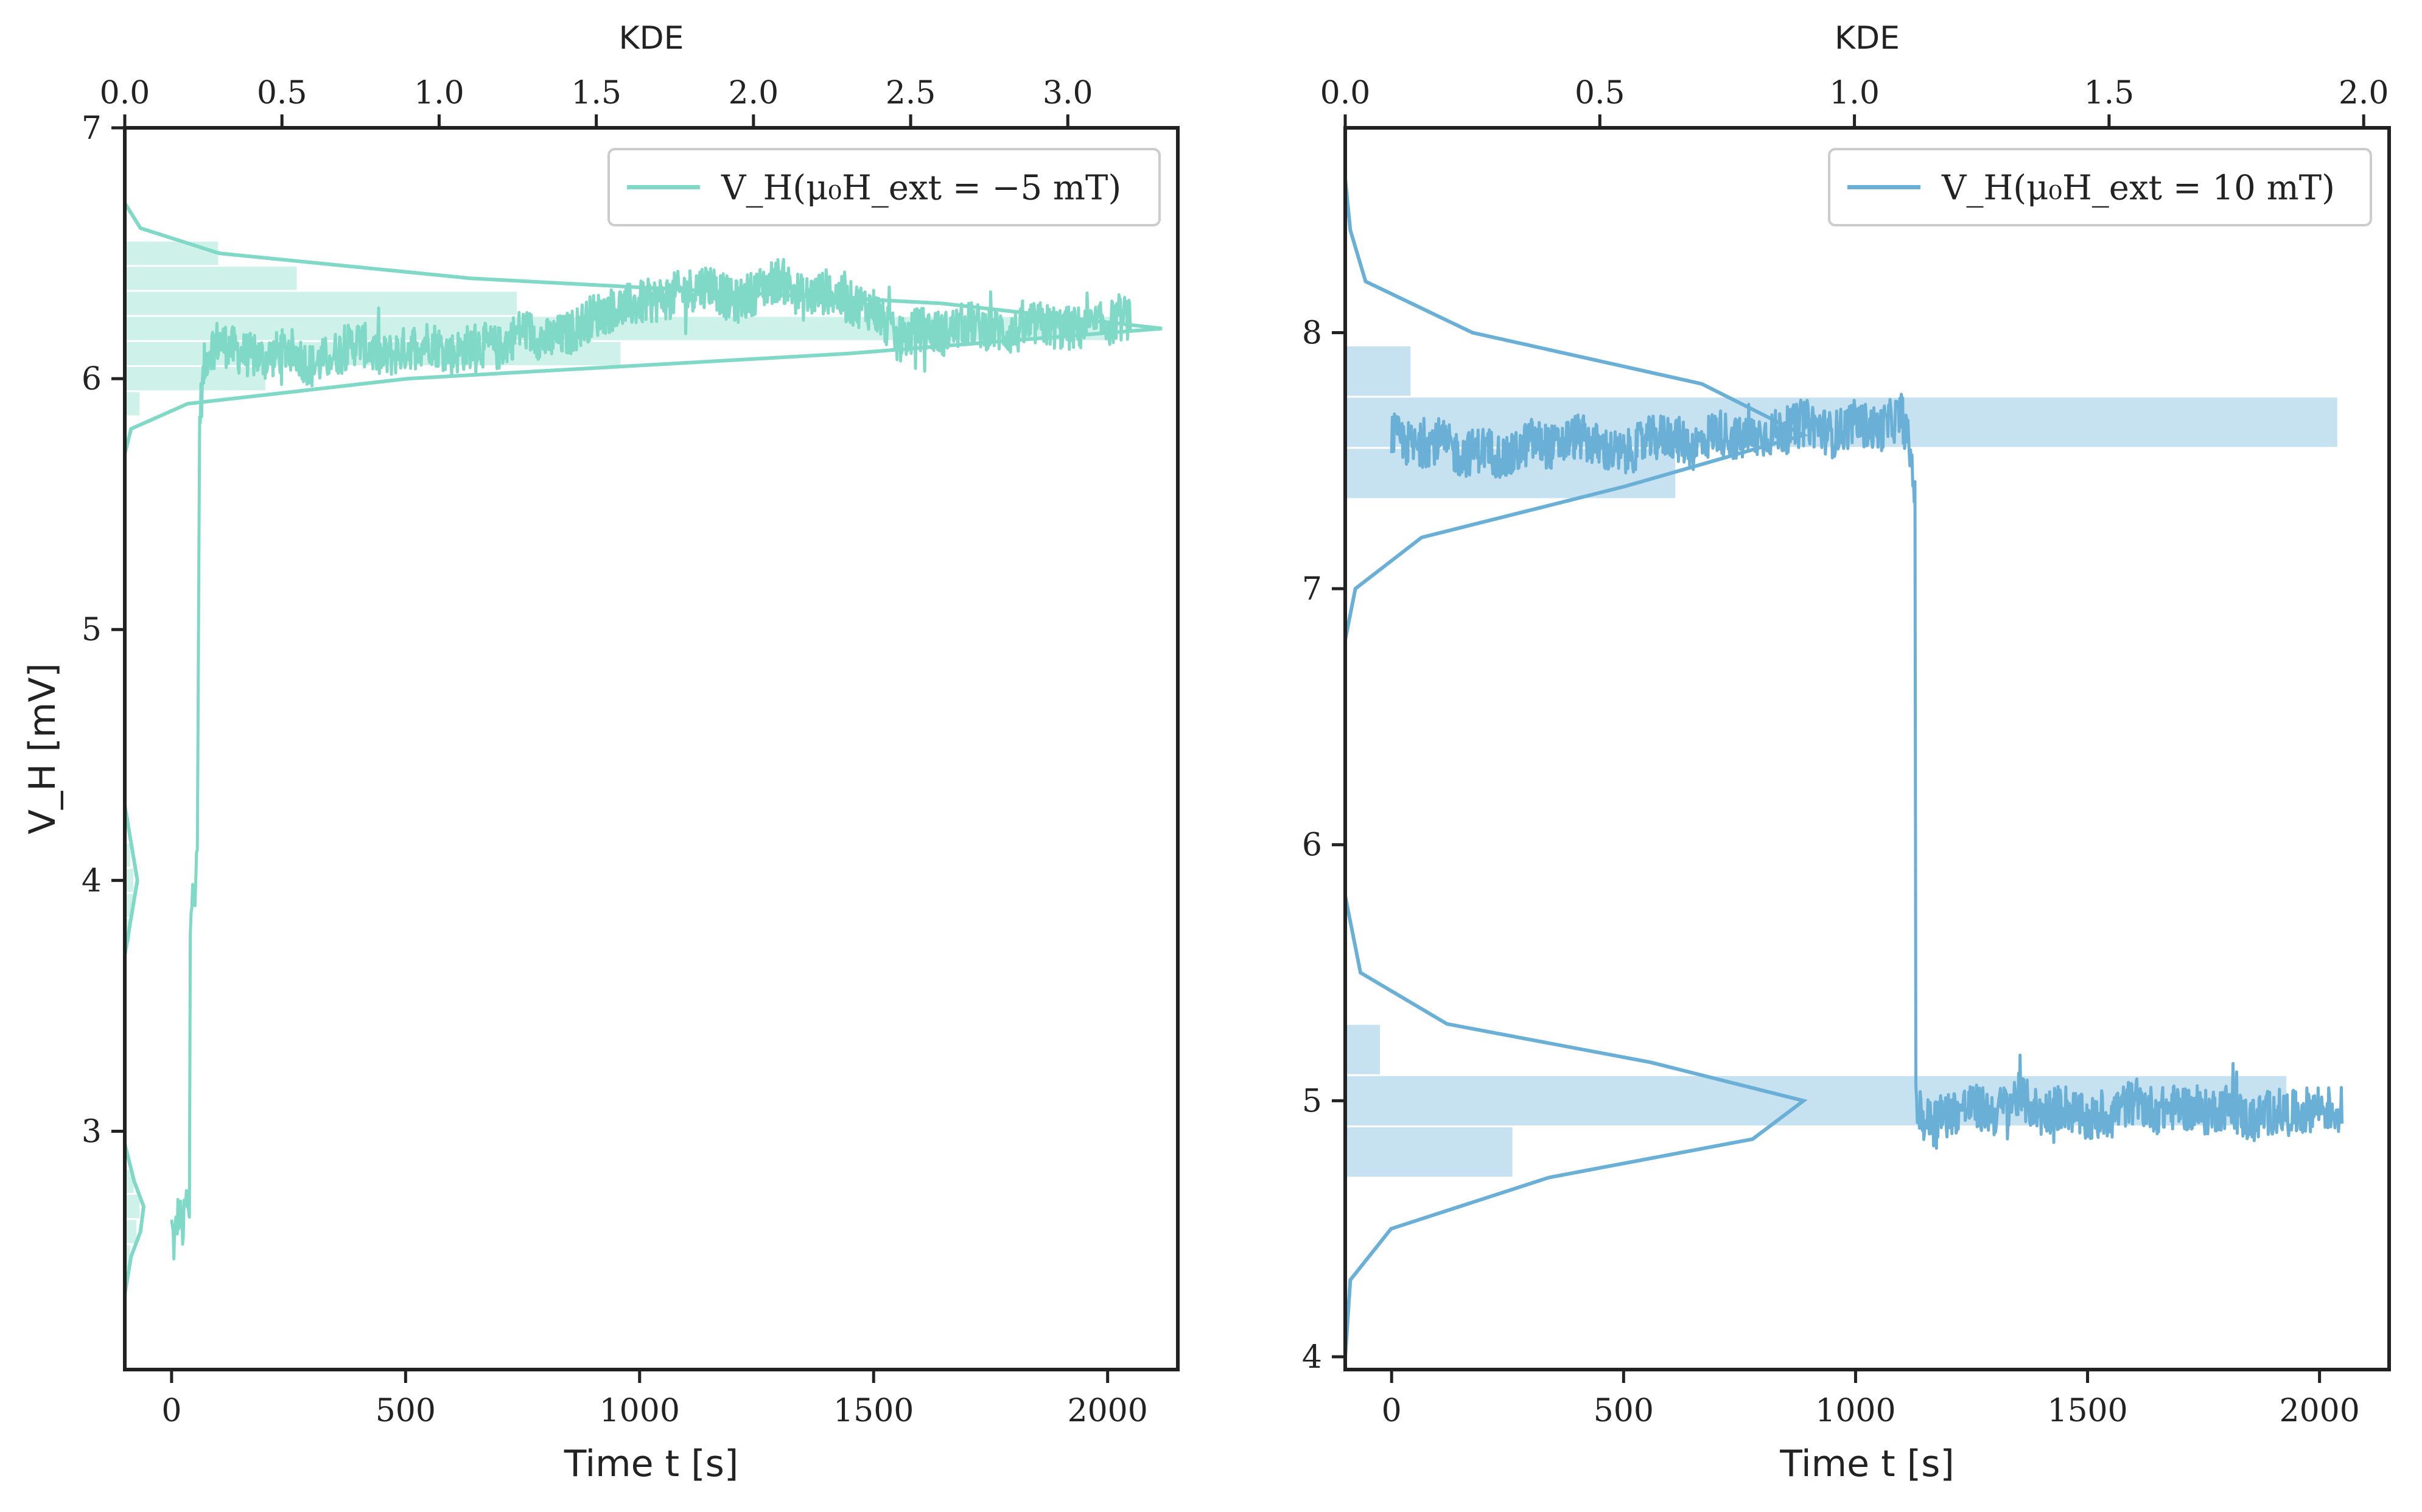  I want to click on legend: V_H(μ₀H_ext = 10 mT), so click(2100, 187).